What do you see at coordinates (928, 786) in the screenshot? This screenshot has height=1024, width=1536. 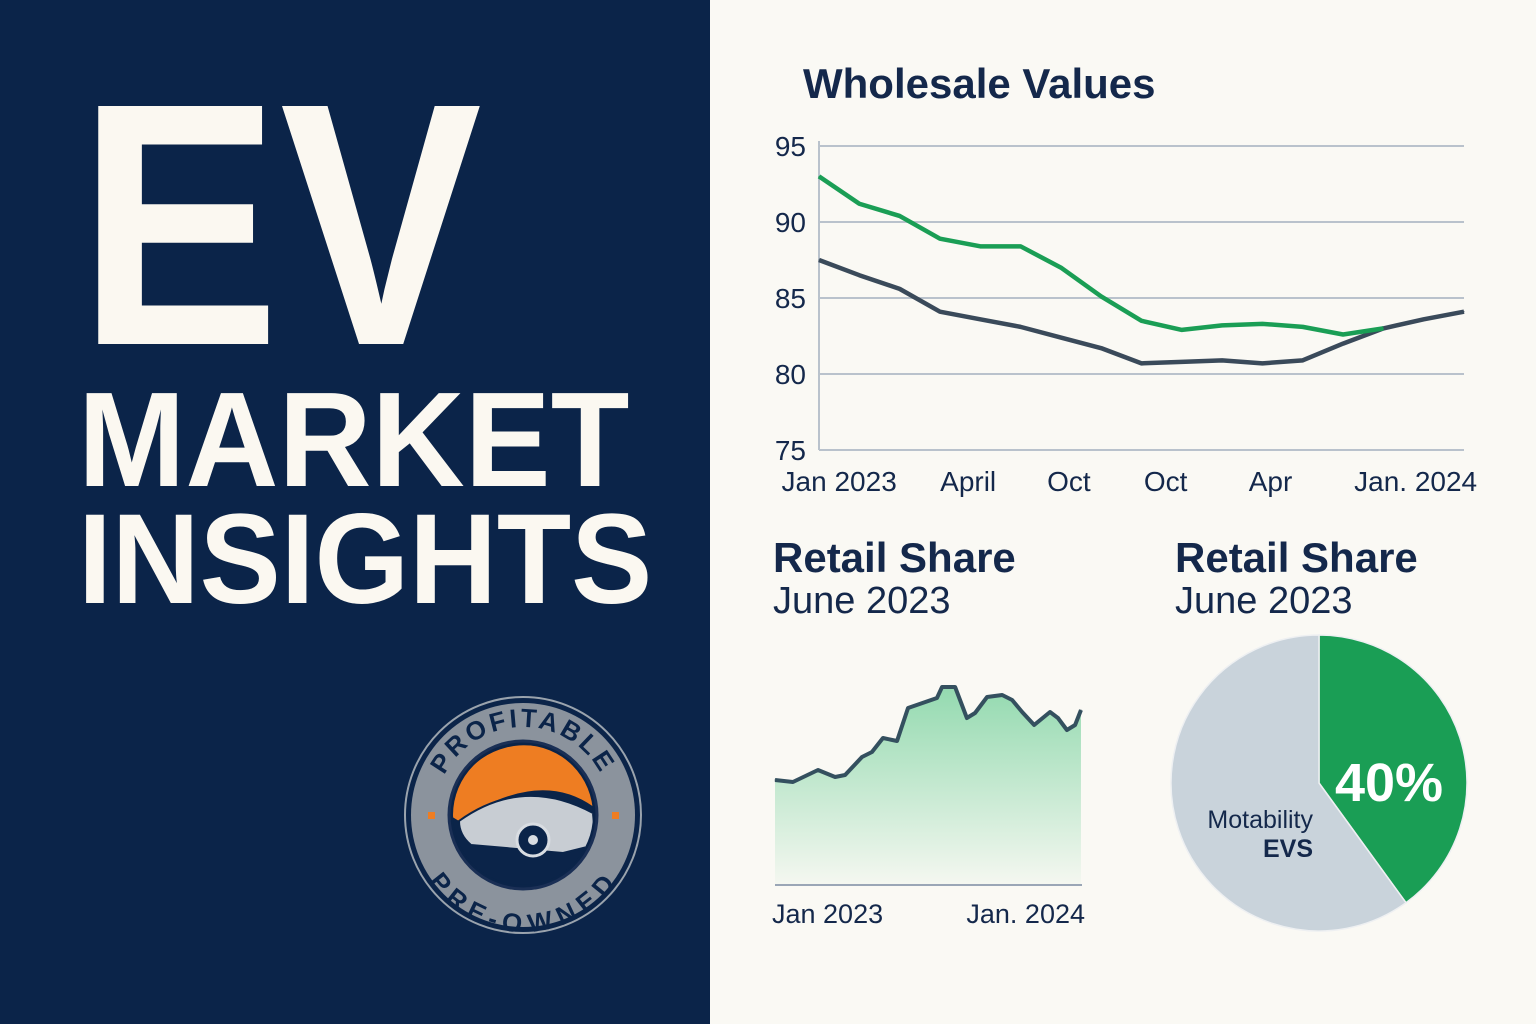 I see `area-fill` at bounding box center [928, 786].